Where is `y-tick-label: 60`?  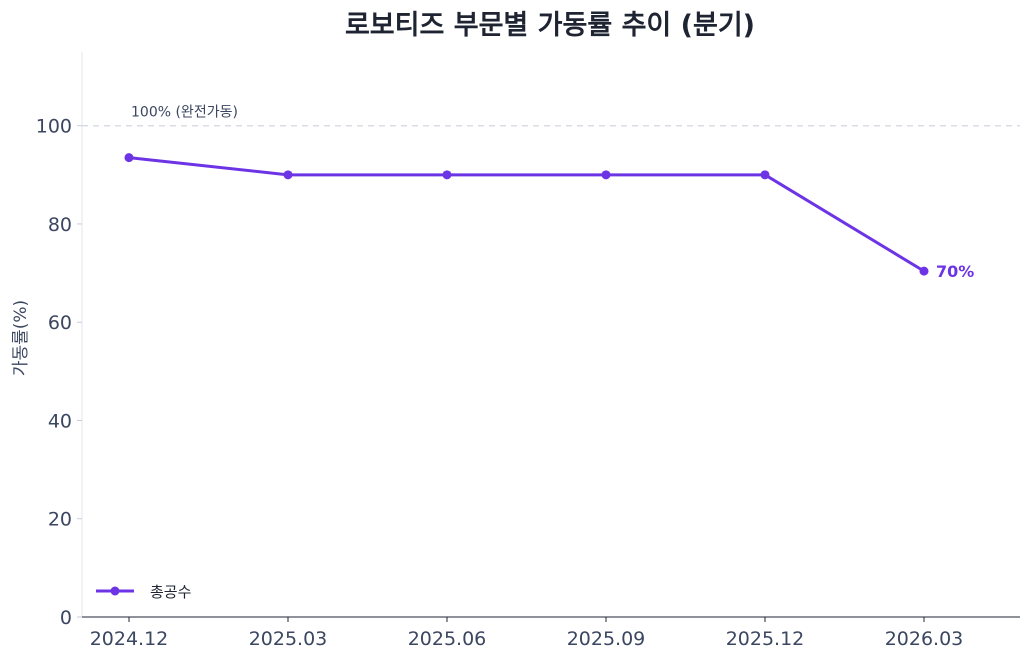
y-tick-label: 60 is located at coordinates (60, 323).